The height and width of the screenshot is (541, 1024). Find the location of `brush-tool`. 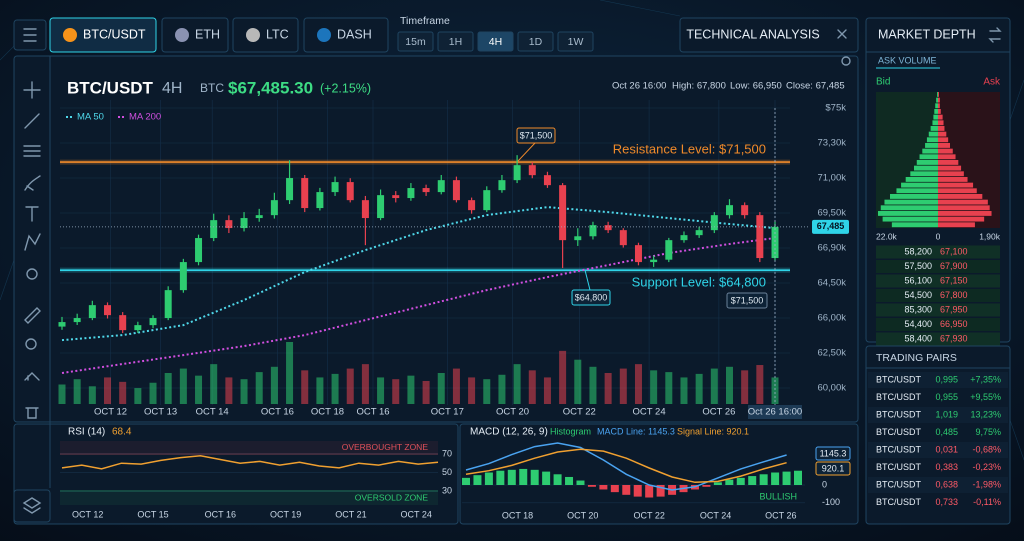

brush-tool is located at coordinates (32, 183).